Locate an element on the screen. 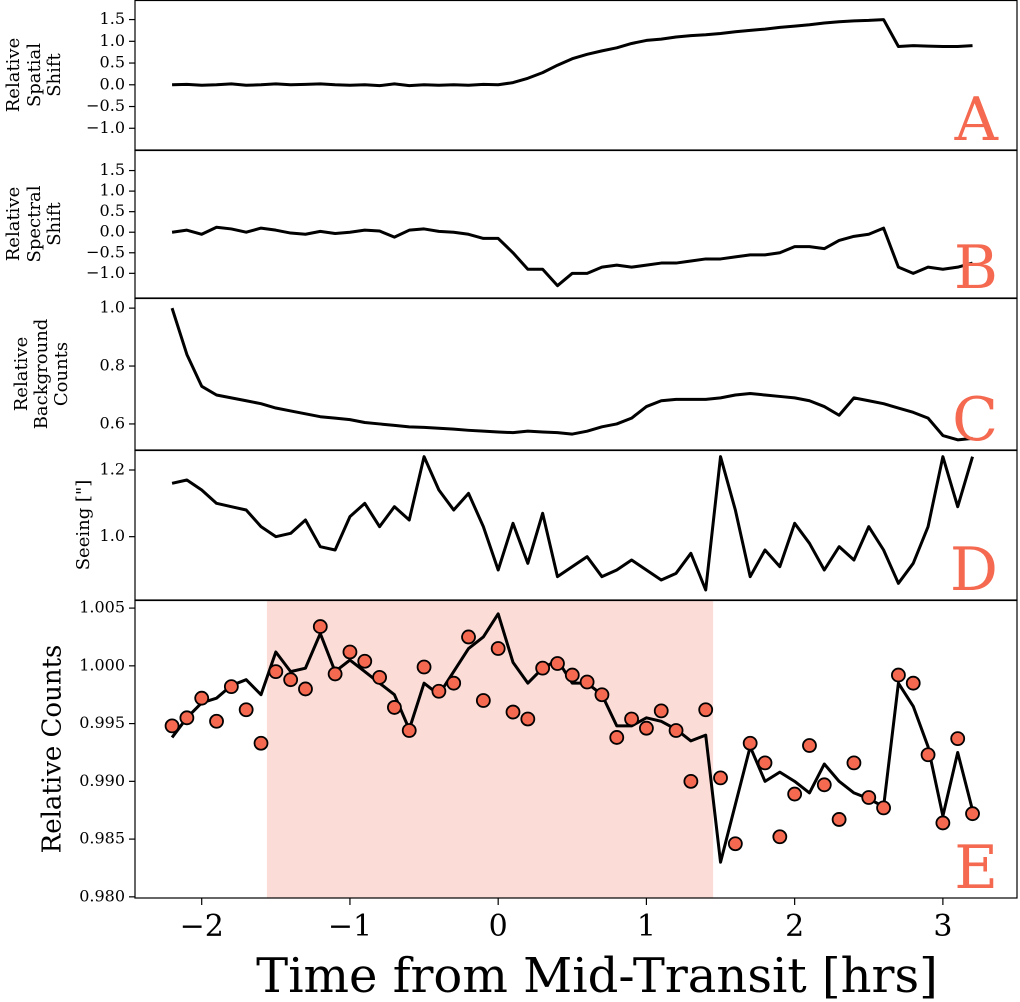 This screenshot has height=1002, width=1020. y-tick-label: 1.2 is located at coordinates (112, 469).